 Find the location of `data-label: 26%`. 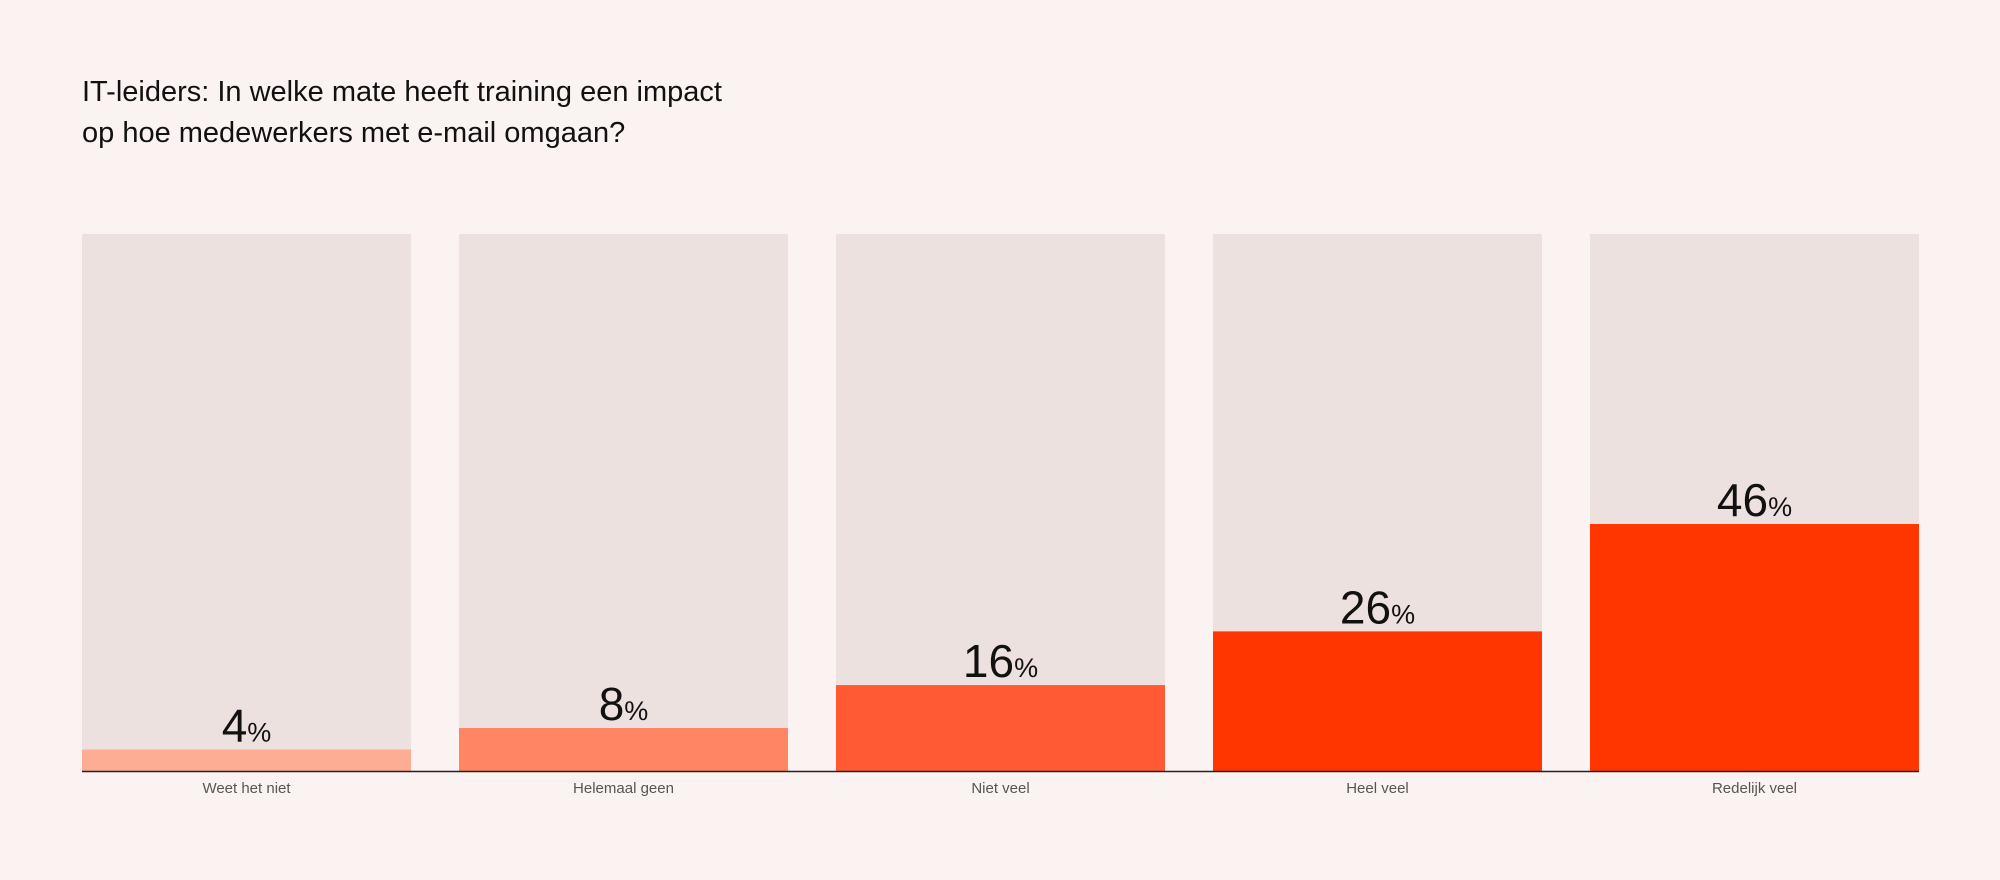

data-label: 26% is located at coordinates (1377, 607).